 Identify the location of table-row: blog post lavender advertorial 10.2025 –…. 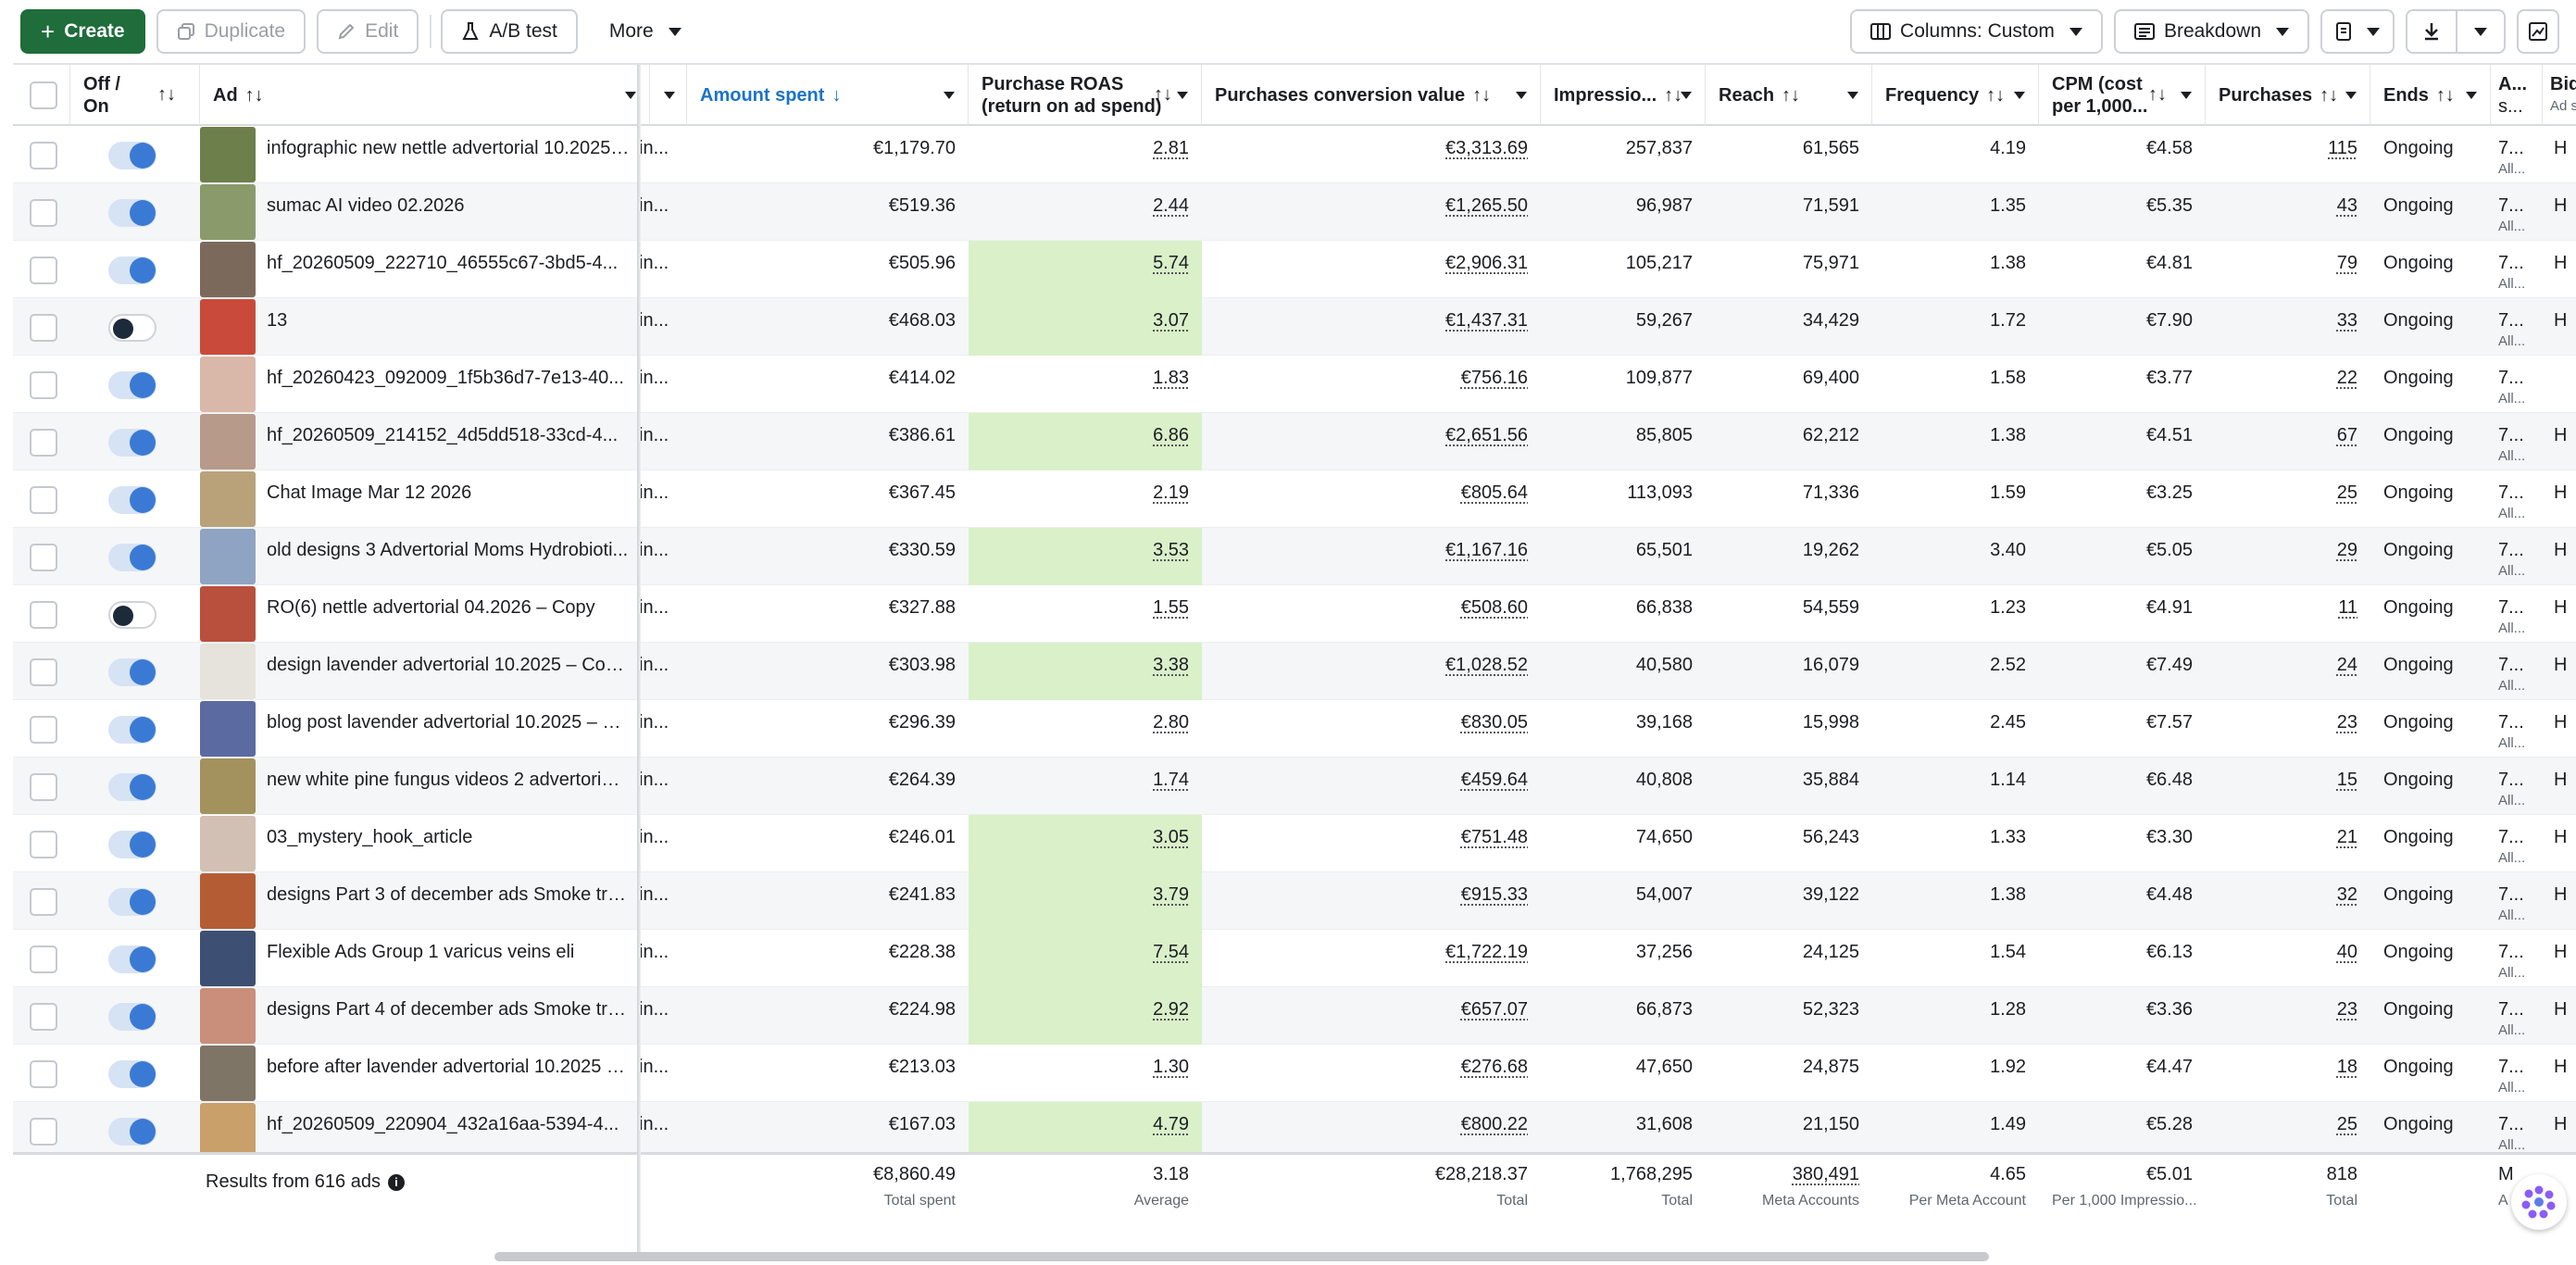
(1294, 729).